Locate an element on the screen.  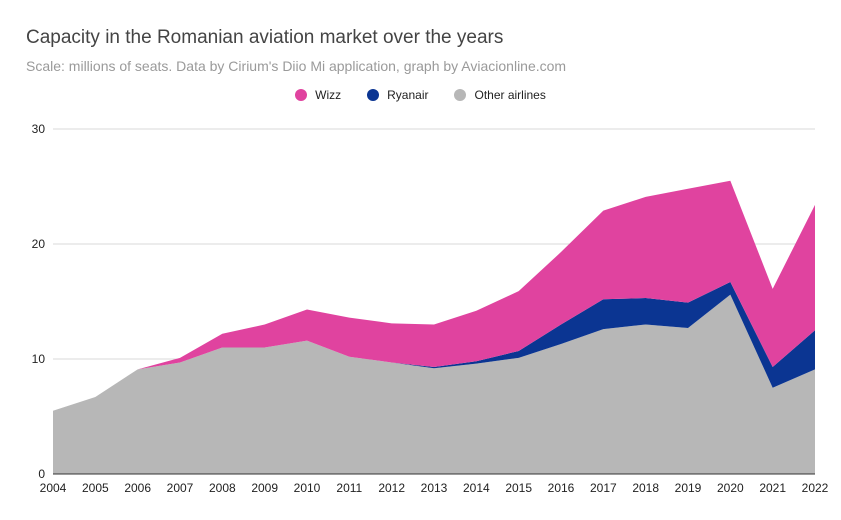
legend-swatch-ryanair is located at coordinates (373, 95).